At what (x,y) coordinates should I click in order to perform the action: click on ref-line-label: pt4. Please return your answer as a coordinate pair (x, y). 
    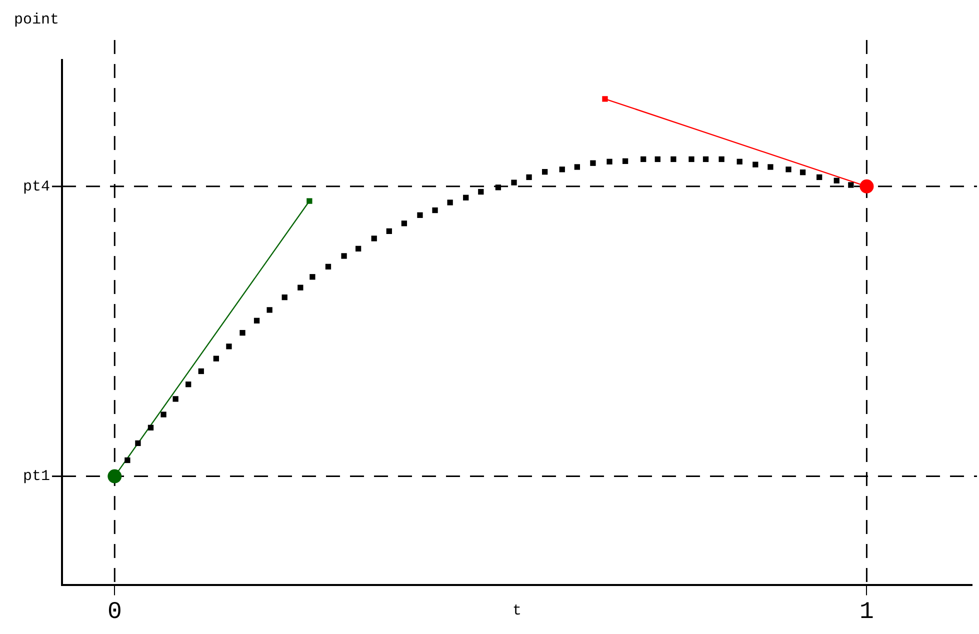
    Looking at the image, I should click on (36, 187).